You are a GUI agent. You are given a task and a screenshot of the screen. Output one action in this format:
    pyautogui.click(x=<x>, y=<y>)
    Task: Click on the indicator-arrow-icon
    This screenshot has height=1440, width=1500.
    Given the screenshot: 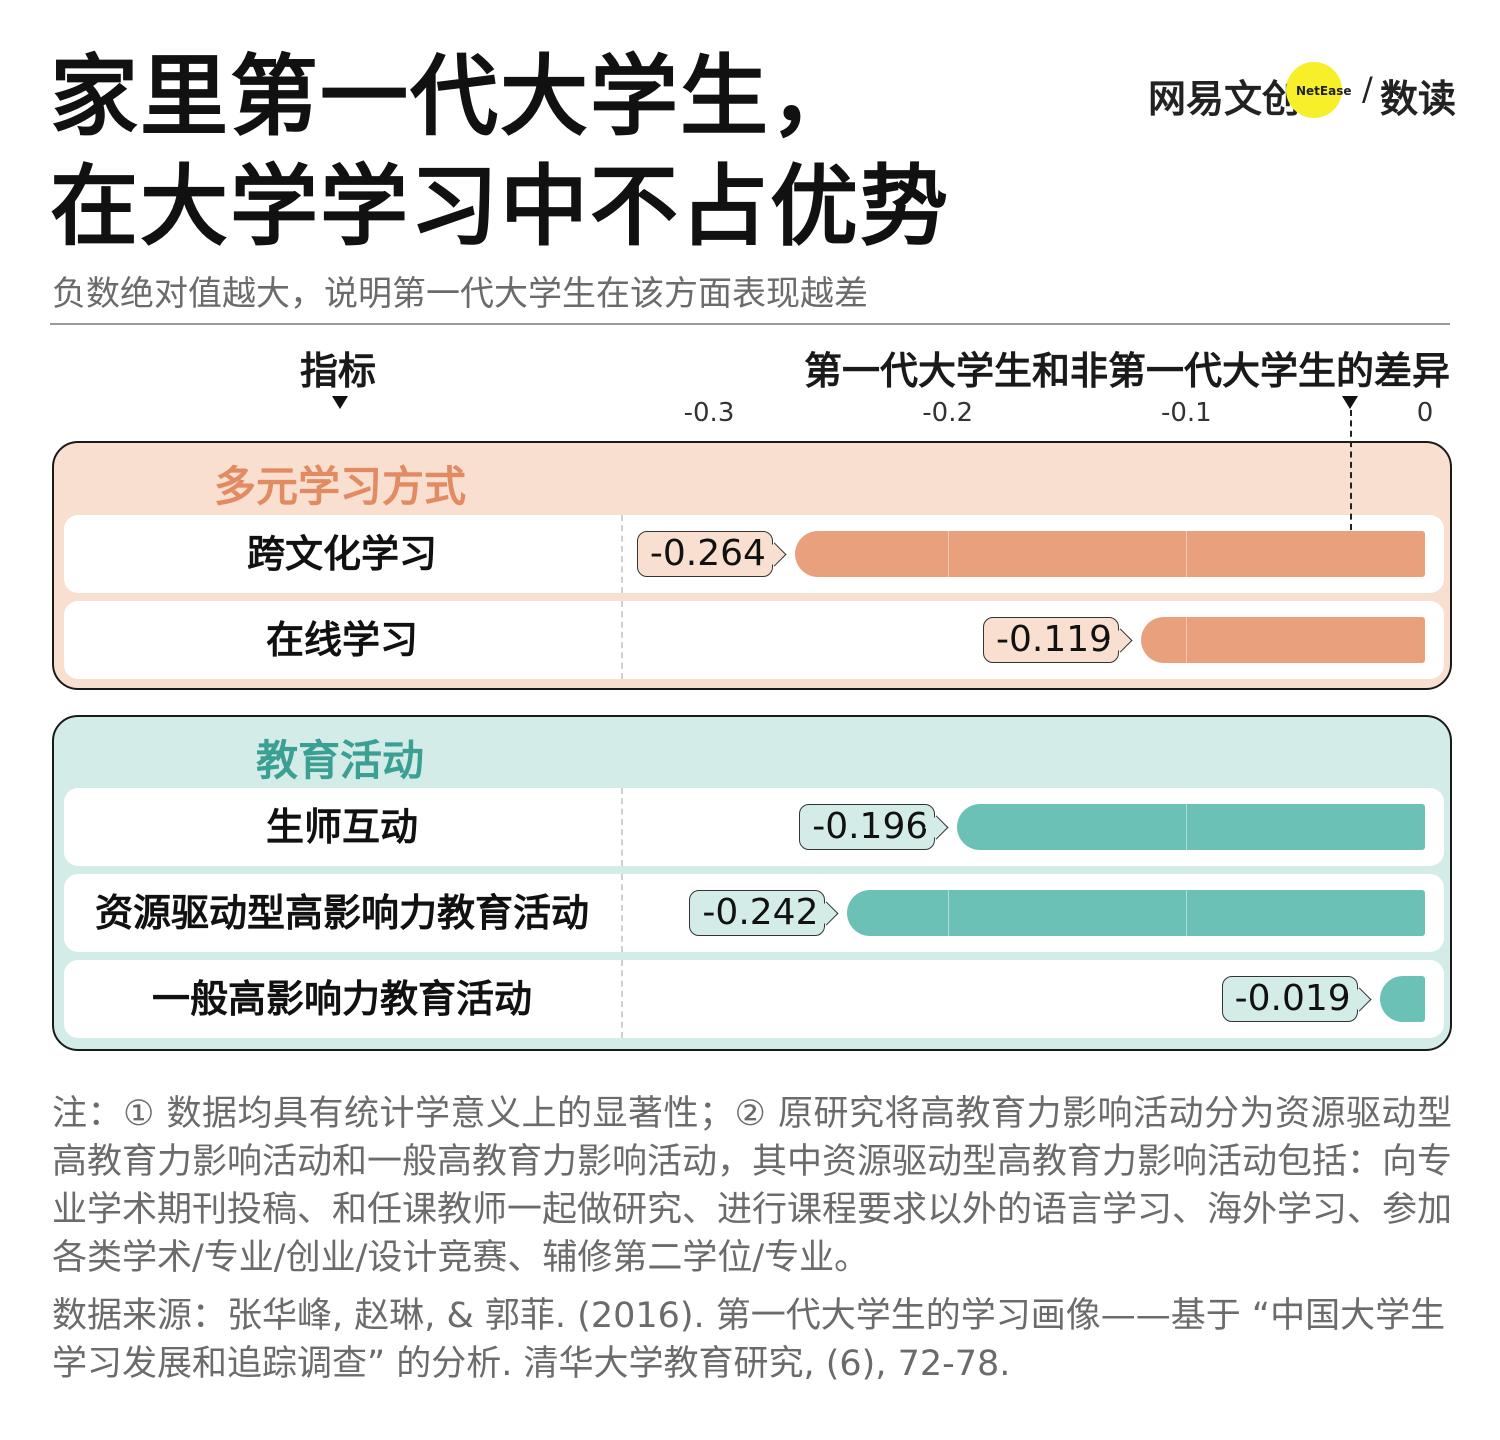 What is the action you would take?
    pyautogui.click(x=340, y=402)
    